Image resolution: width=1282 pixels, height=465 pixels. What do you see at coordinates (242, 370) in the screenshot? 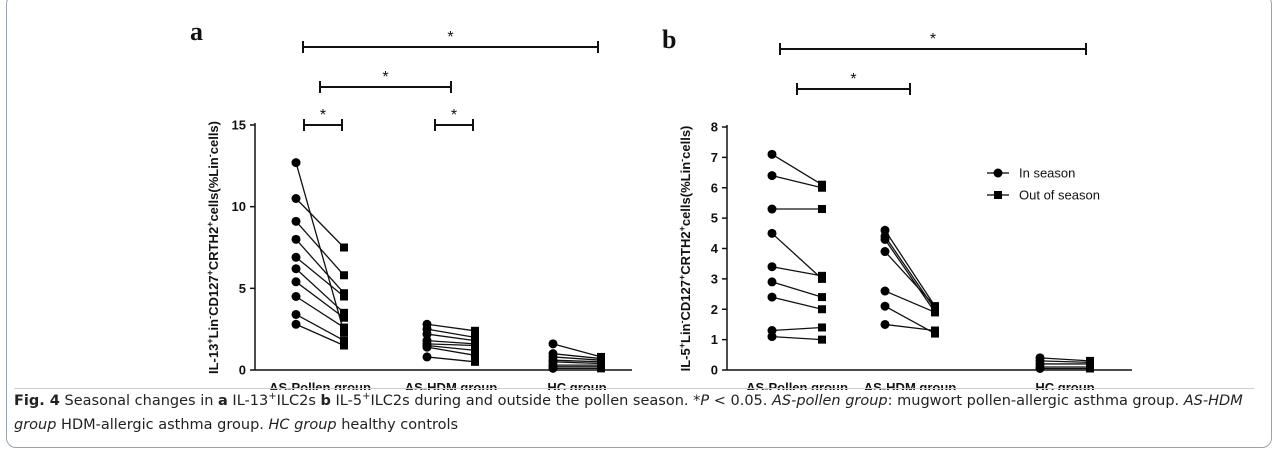
I see `y-tick-label: 0` at bounding box center [242, 370].